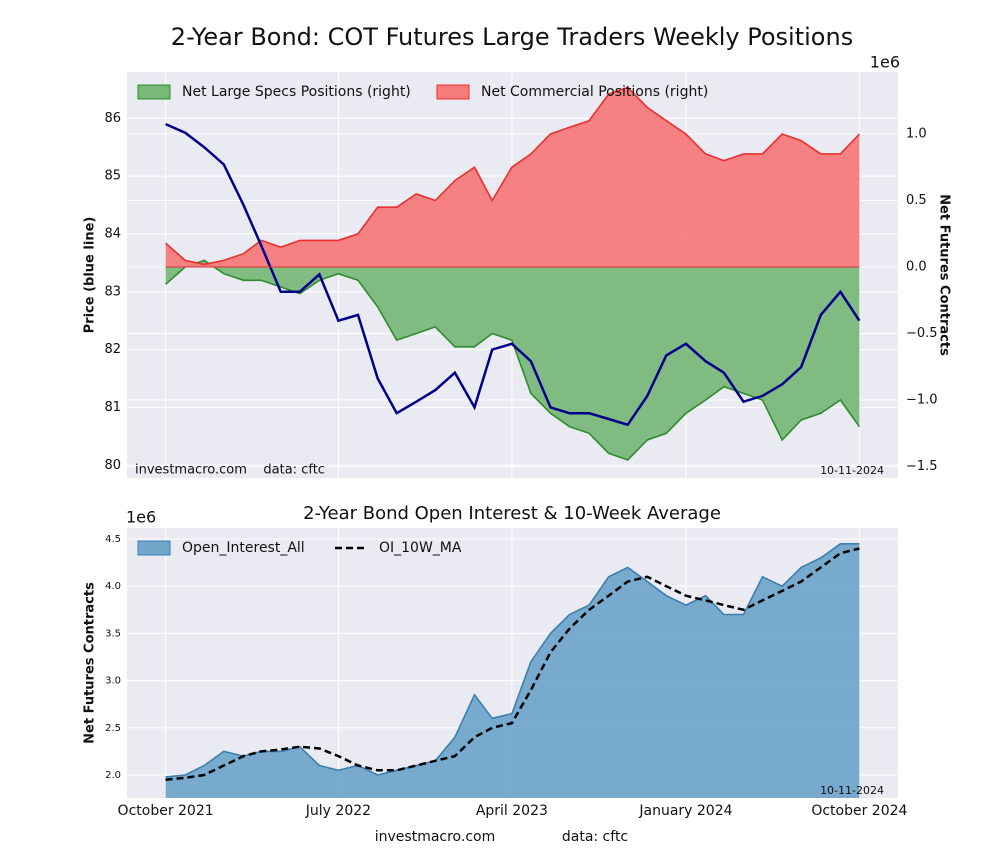 The width and height of the screenshot is (1000, 860). What do you see at coordinates (922, 466) in the screenshot?
I see `y-tick-label: −1.5` at bounding box center [922, 466].